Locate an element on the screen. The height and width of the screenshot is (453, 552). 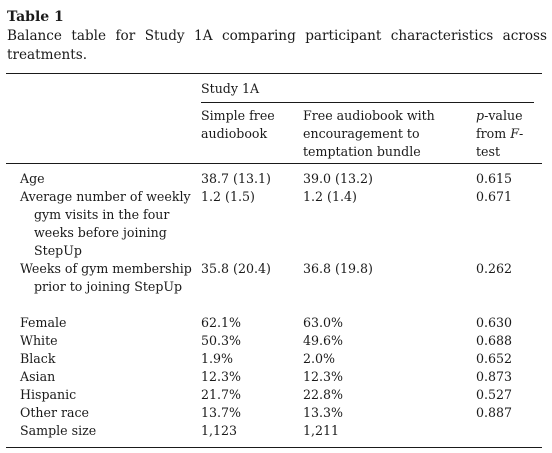
cell-p-value: 0.887 is located at coordinates (506, 413).